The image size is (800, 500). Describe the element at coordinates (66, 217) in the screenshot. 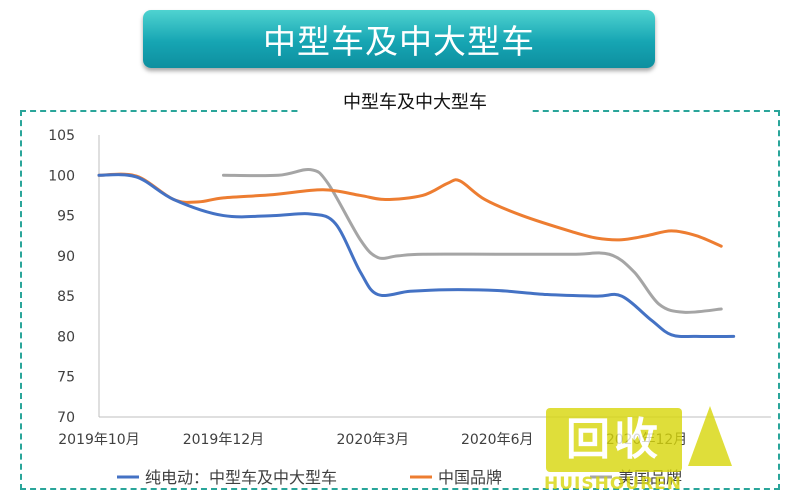

I see `y-tick-label: 95` at that location.